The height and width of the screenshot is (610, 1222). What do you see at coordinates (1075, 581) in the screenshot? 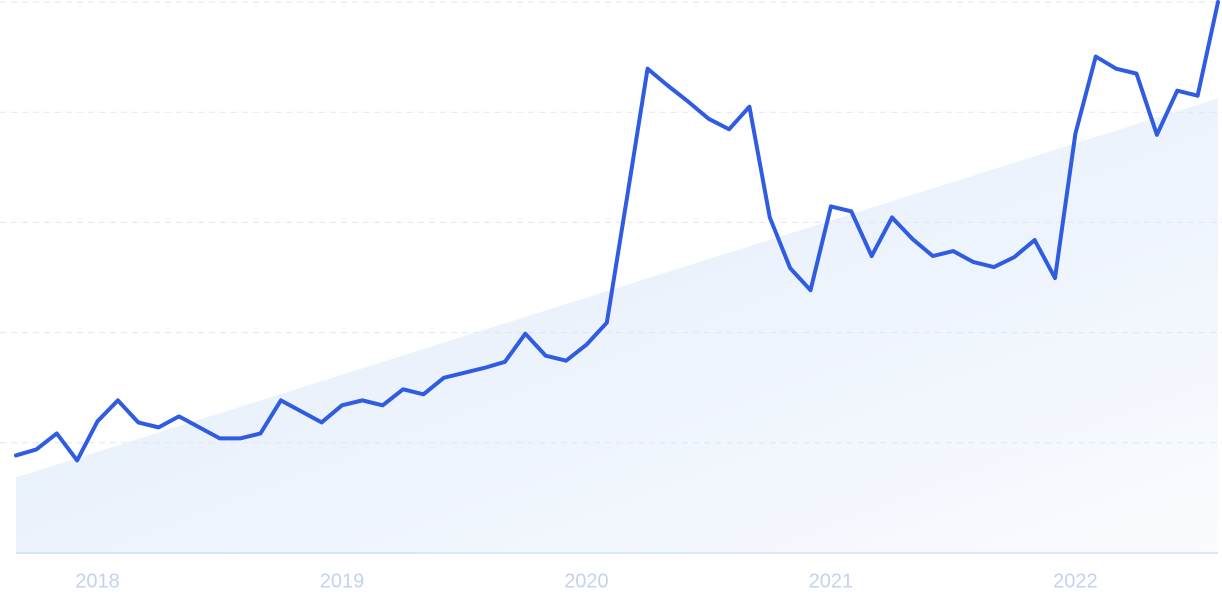
I see `x-tick-label: 2022` at bounding box center [1075, 581].